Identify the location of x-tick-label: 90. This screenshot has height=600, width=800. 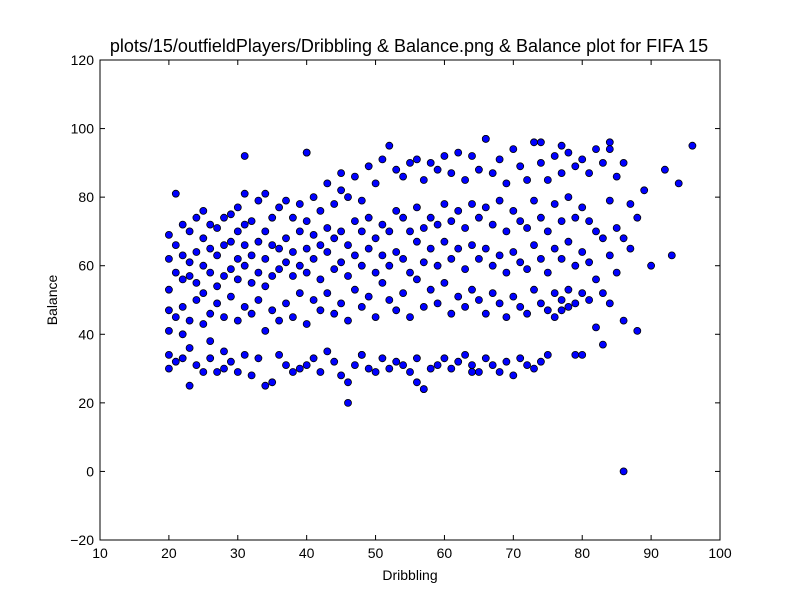
(651, 553).